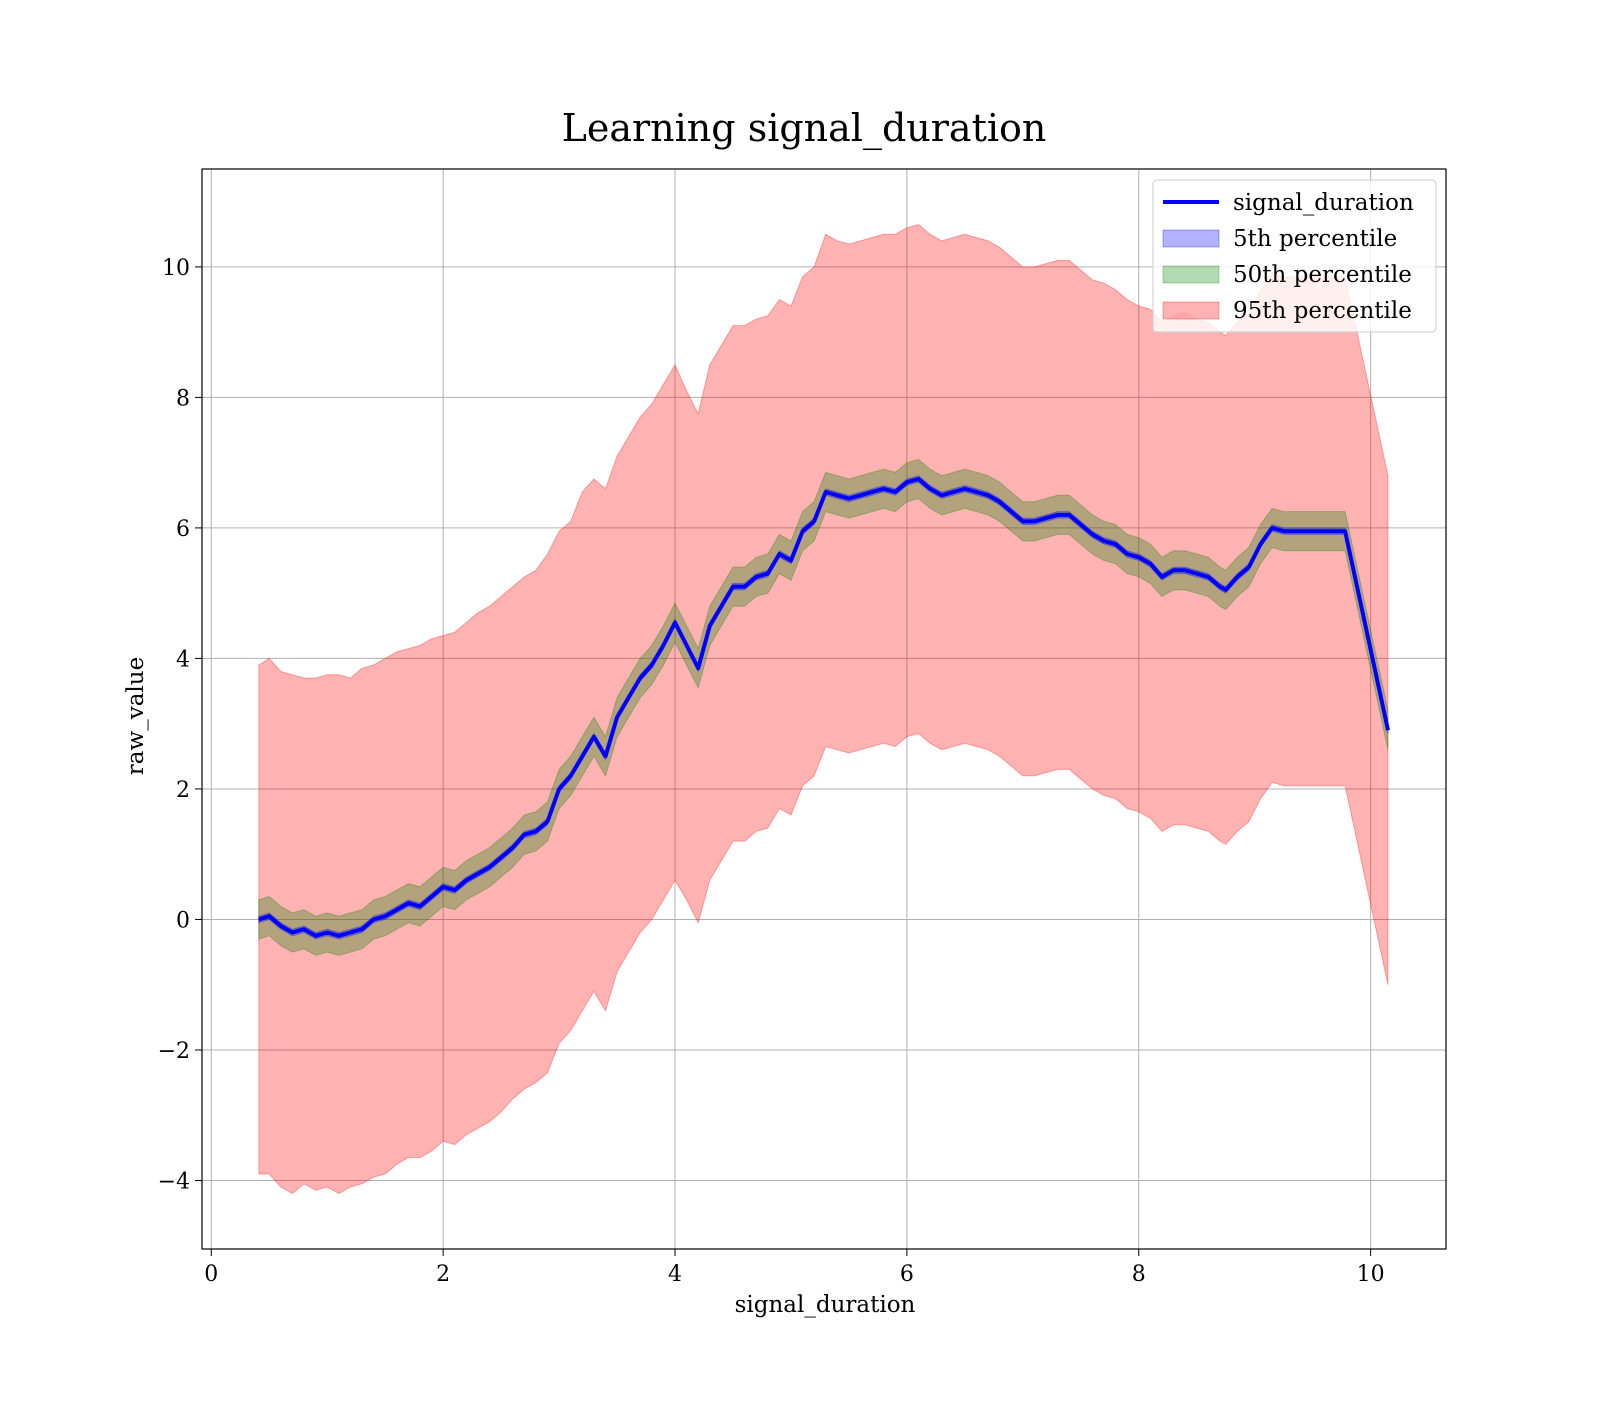  What do you see at coordinates (443, 1274) in the screenshot?
I see `x-tick-label: 2` at bounding box center [443, 1274].